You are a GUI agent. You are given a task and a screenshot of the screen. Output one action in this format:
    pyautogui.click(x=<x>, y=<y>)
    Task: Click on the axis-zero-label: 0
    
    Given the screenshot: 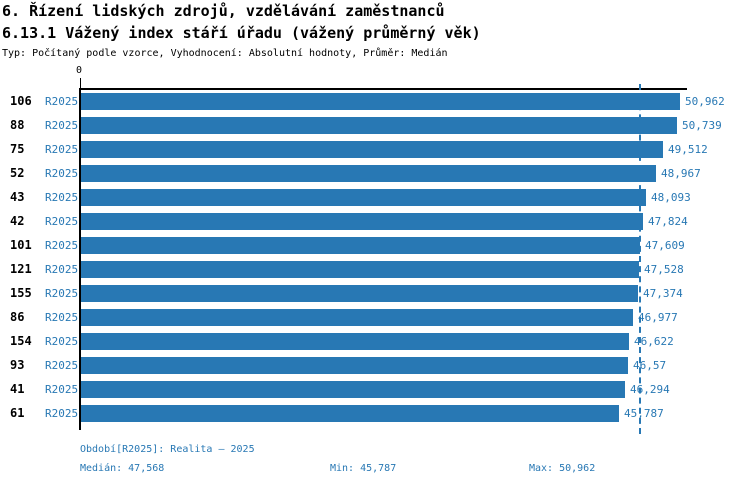 What is the action you would take?
    pyautogui.click(x=79, y=70)
    